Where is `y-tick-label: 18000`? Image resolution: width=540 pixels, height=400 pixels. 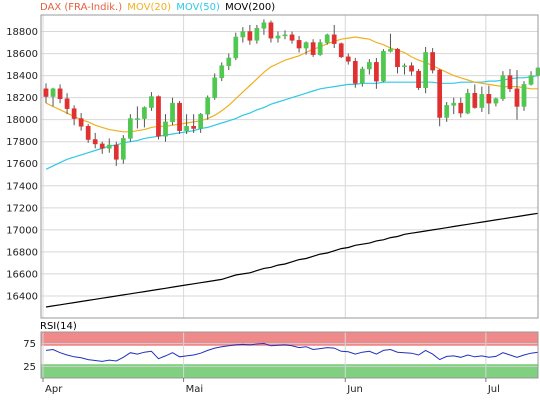
y-tick-label: 18000 is located at coordinates (22, 120).